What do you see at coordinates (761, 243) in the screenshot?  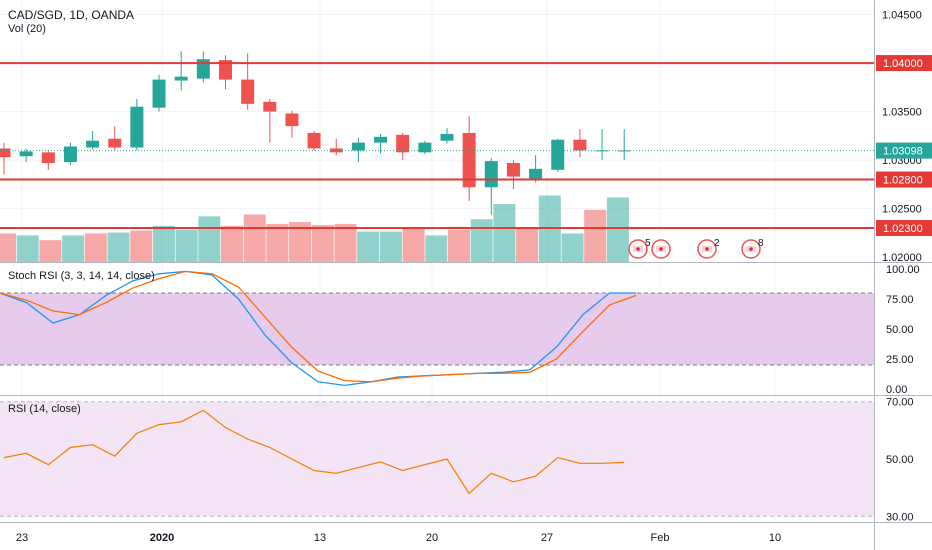 I see `event-count: 8` at bounding box center [761, 243].